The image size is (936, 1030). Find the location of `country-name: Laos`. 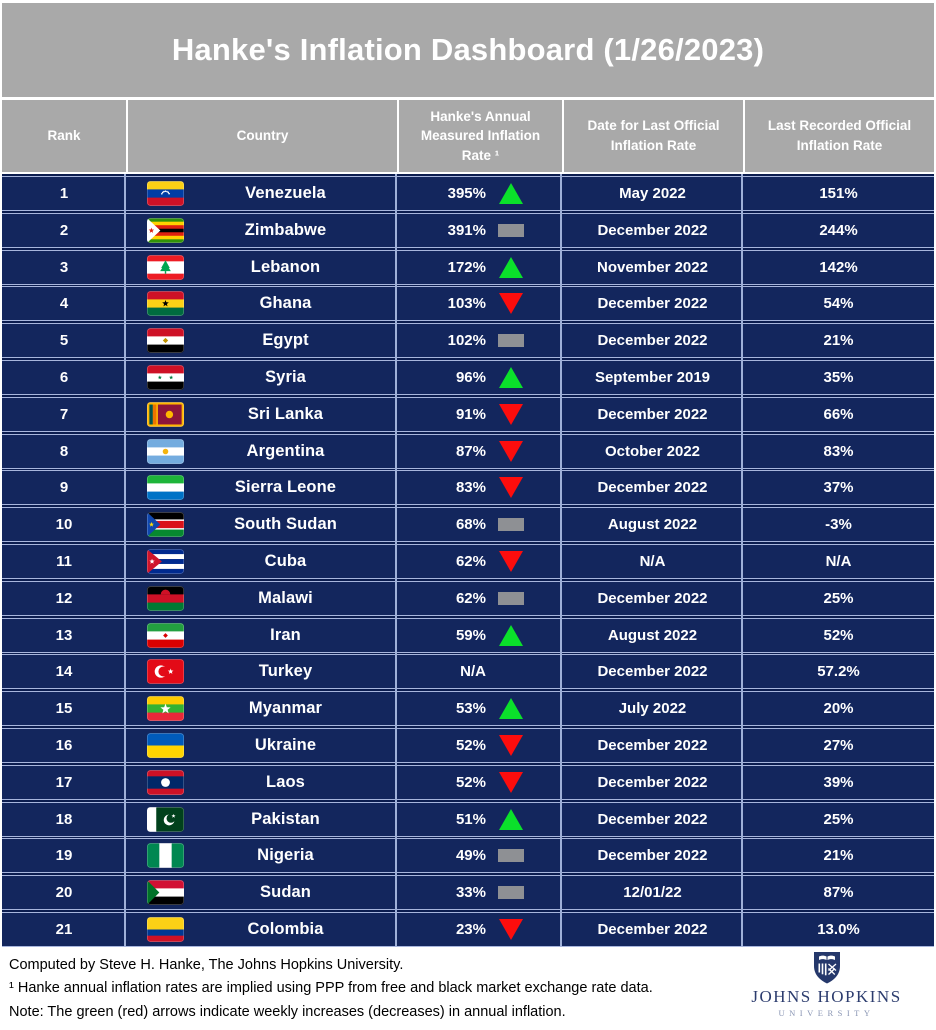

country-name: Laos is located at coordinates (285, 781).